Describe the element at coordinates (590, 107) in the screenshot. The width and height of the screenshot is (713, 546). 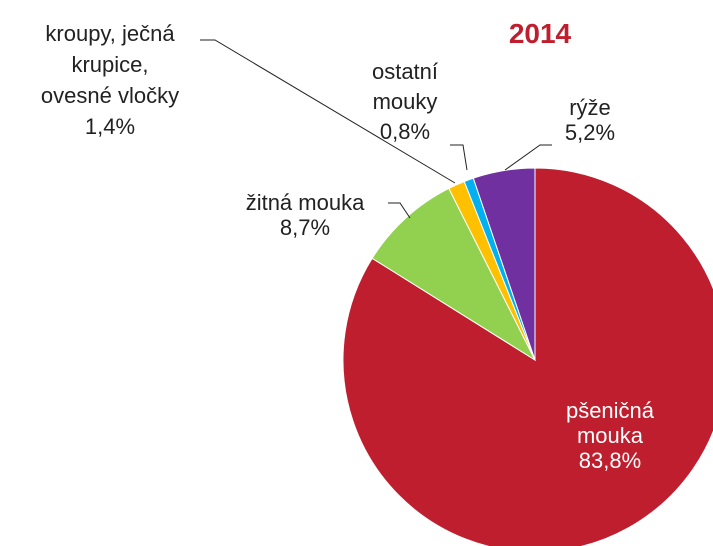
I see `category-label: rýže` at that location.